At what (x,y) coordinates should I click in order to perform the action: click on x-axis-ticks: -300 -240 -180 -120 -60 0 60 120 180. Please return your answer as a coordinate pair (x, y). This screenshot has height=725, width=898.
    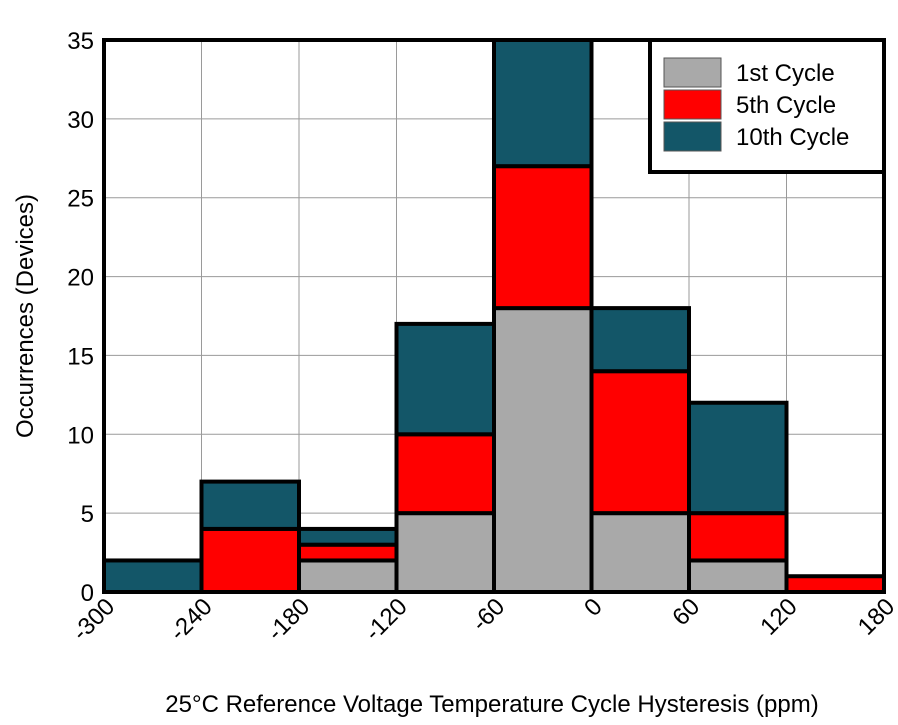
    Looking at the image, I should click on (482, 619).